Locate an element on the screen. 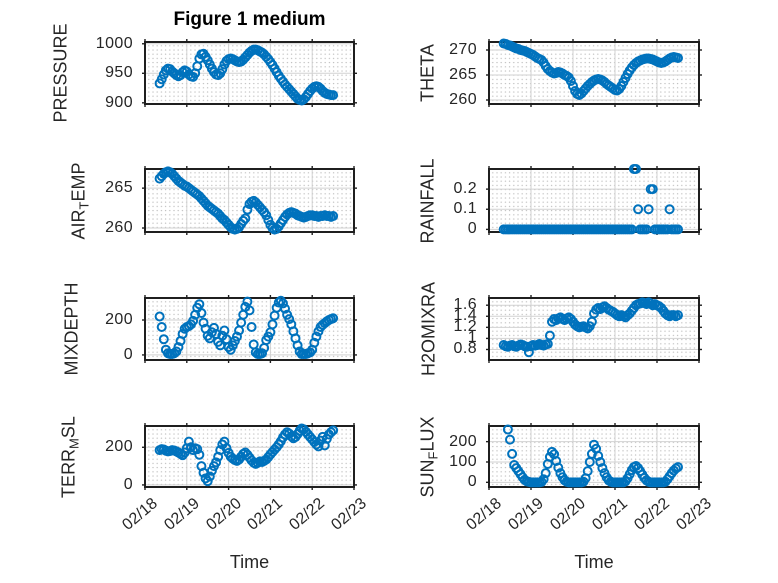  y-axis-title: SUNFLUX is located at coordinates (429, 456).